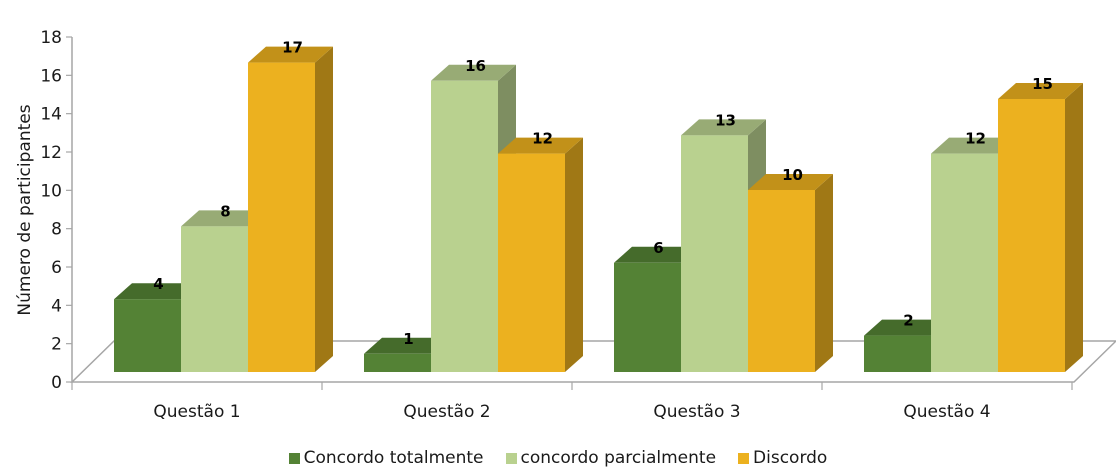 The width and height of the screenshot is (1116, 468). I want to click on data-label: 17, so click(292, 48).